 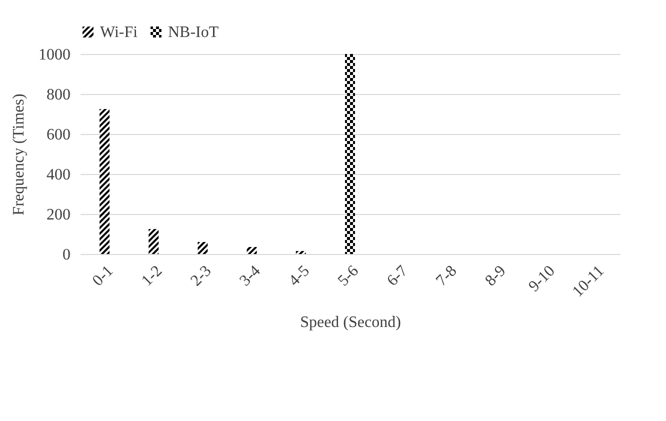 I want to click on y-tick-label: 200, so click(x=58, y=215).